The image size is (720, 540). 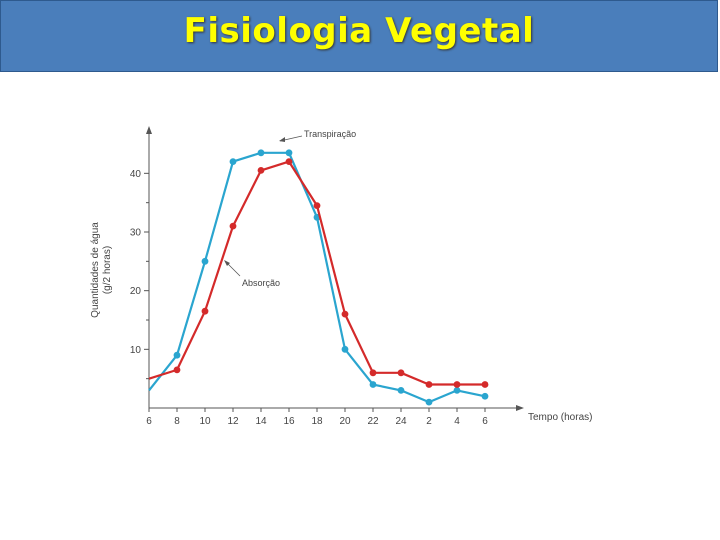 What do you see at coordinates (289, 421) in the screenshot?
I see `x-tick-label: 16` at bounding box center [289, 421].